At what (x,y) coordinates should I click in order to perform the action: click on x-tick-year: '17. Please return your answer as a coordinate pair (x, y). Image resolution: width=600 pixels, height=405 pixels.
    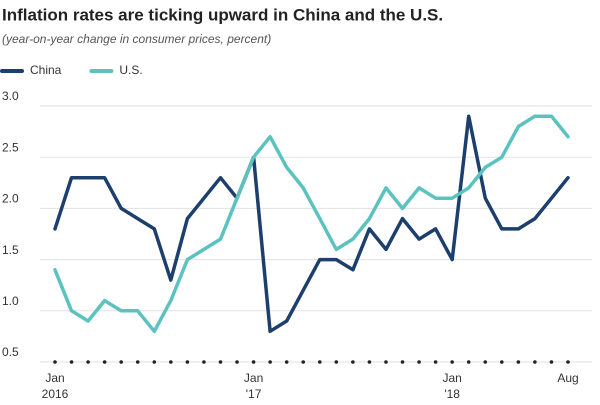
    Looking at the image, I should click on (254, 394).